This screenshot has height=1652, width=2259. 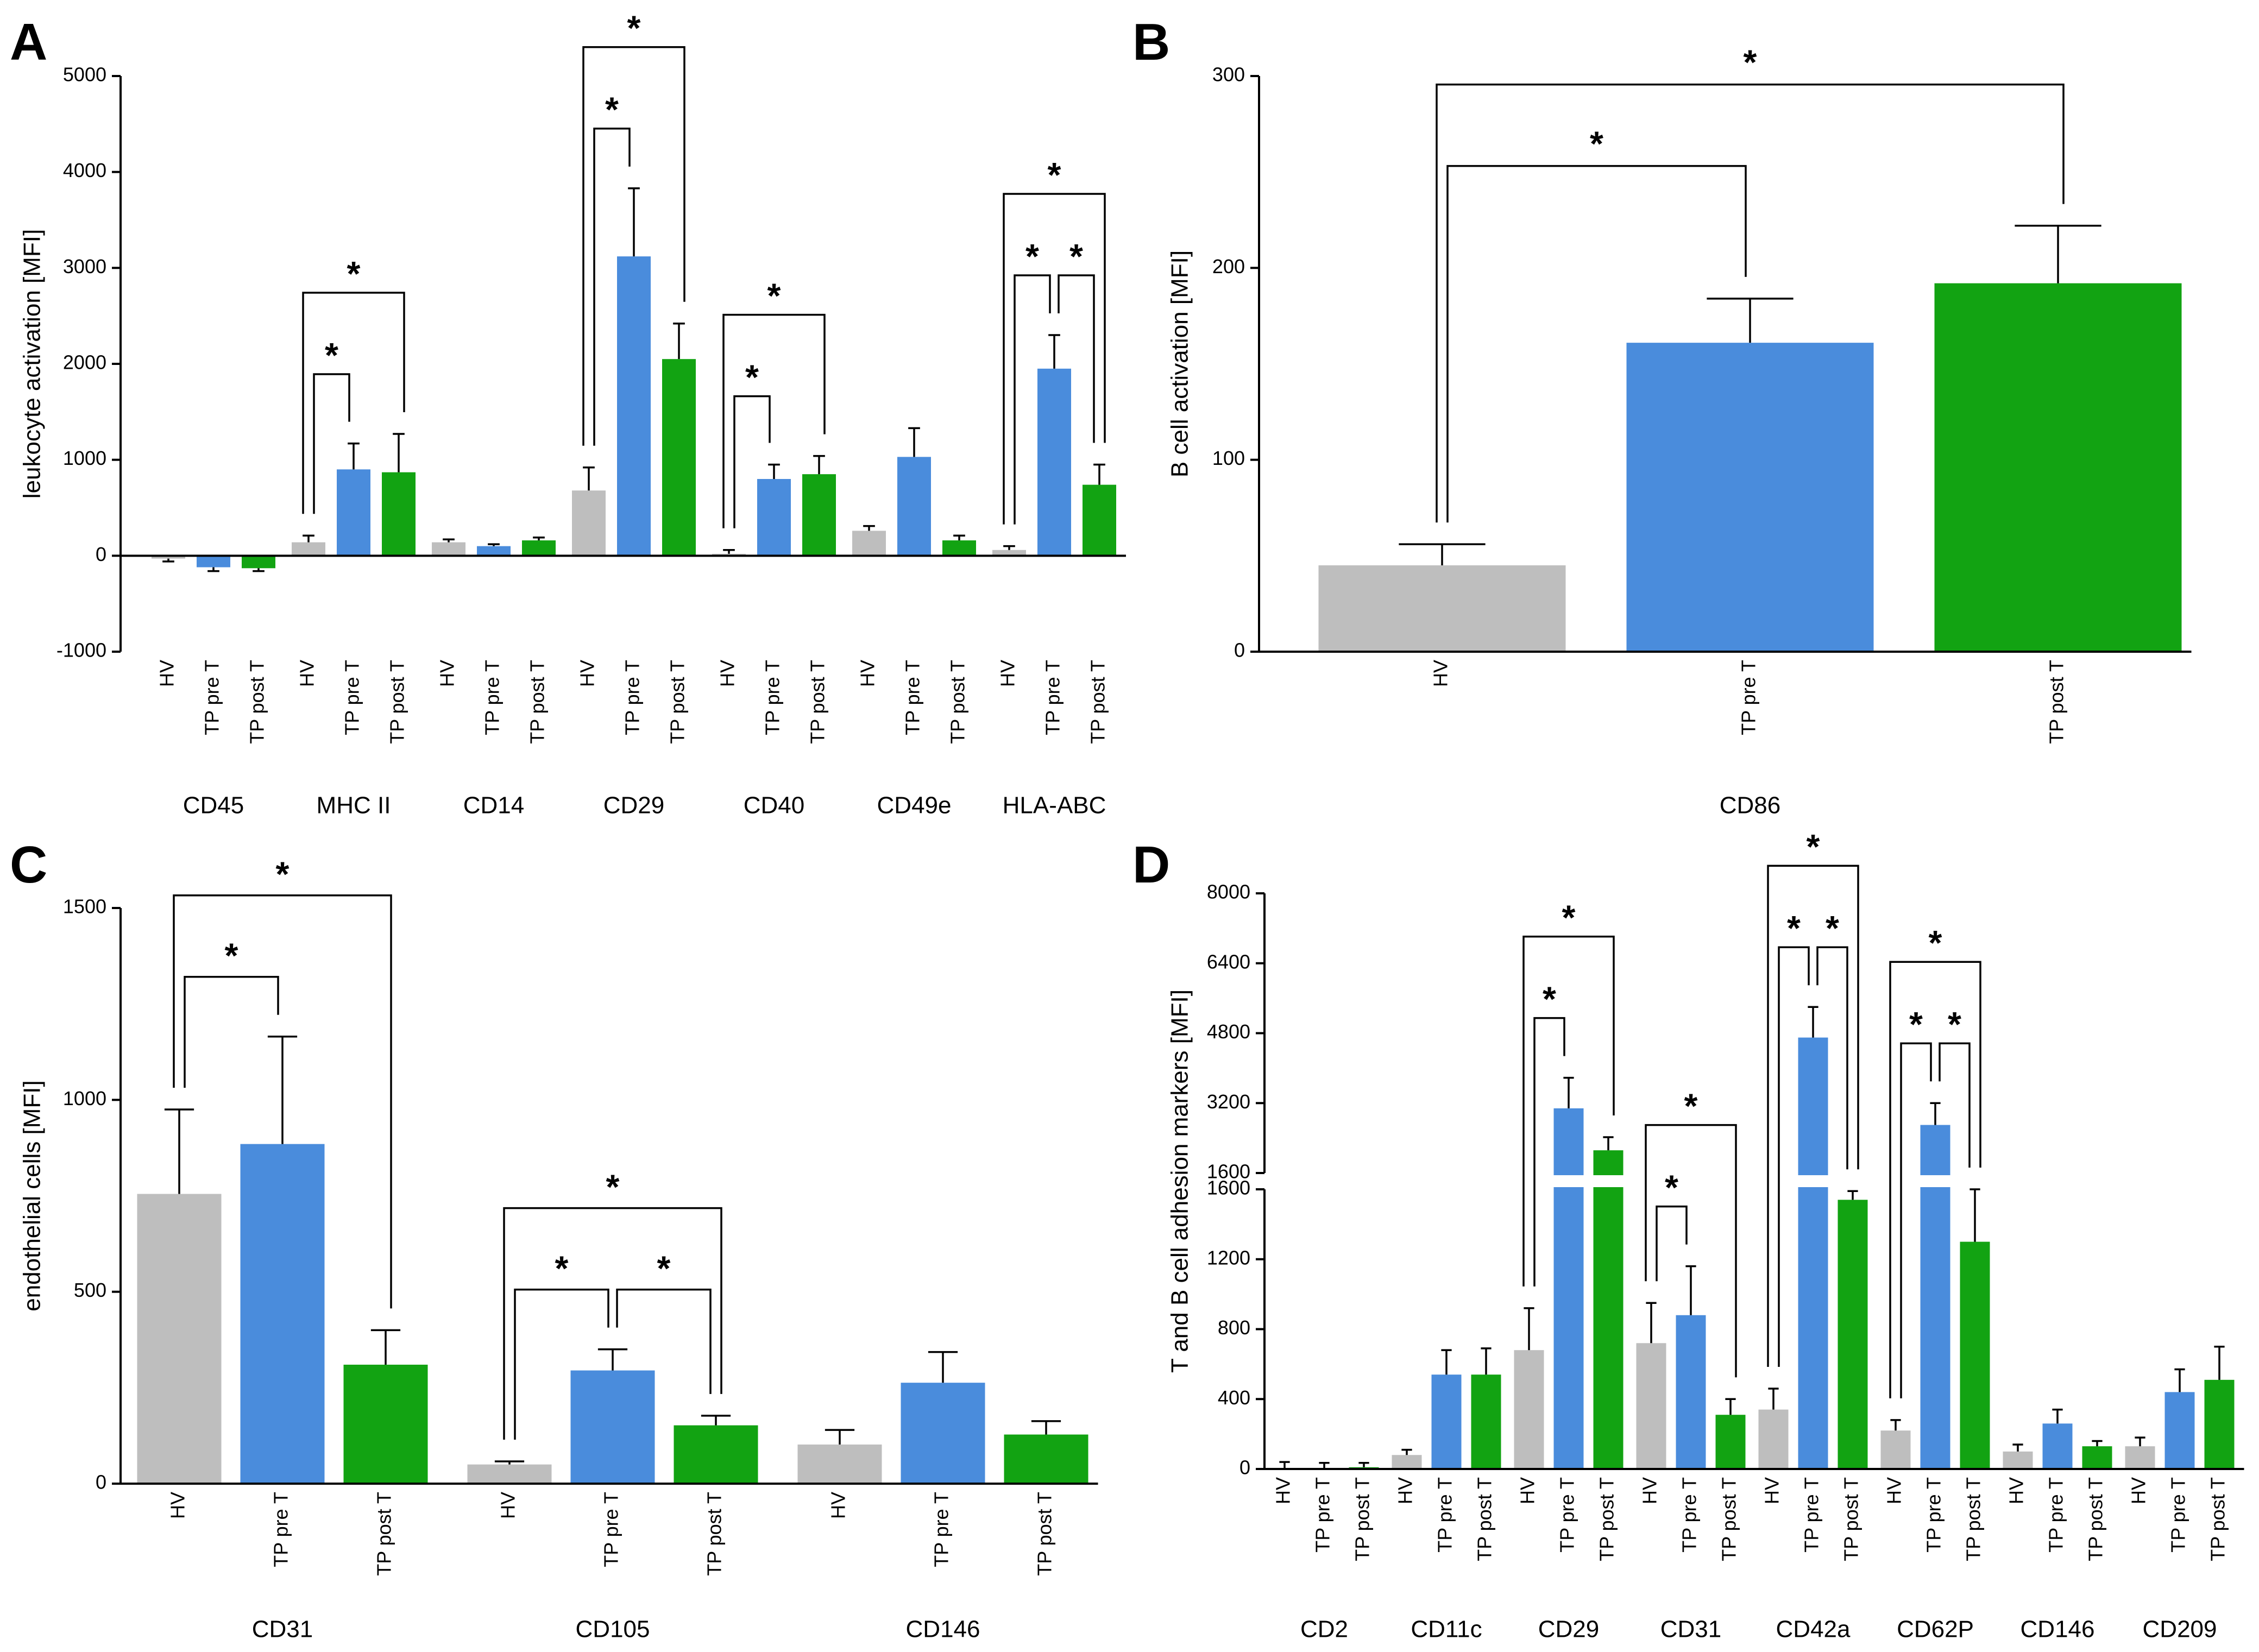 What do you see at coordinates (1689, 1515) in the screenshot?
I see `x-tick-label-d-3-1: TP pre T` at bounding box center [1689, 1515].